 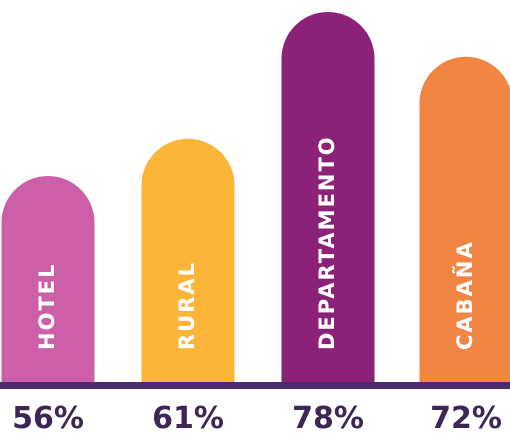 What do you see at coordinates (48, 418) in the screenshot?
I see `value-label-hotel: 56%` at bounding box center [48, 418].